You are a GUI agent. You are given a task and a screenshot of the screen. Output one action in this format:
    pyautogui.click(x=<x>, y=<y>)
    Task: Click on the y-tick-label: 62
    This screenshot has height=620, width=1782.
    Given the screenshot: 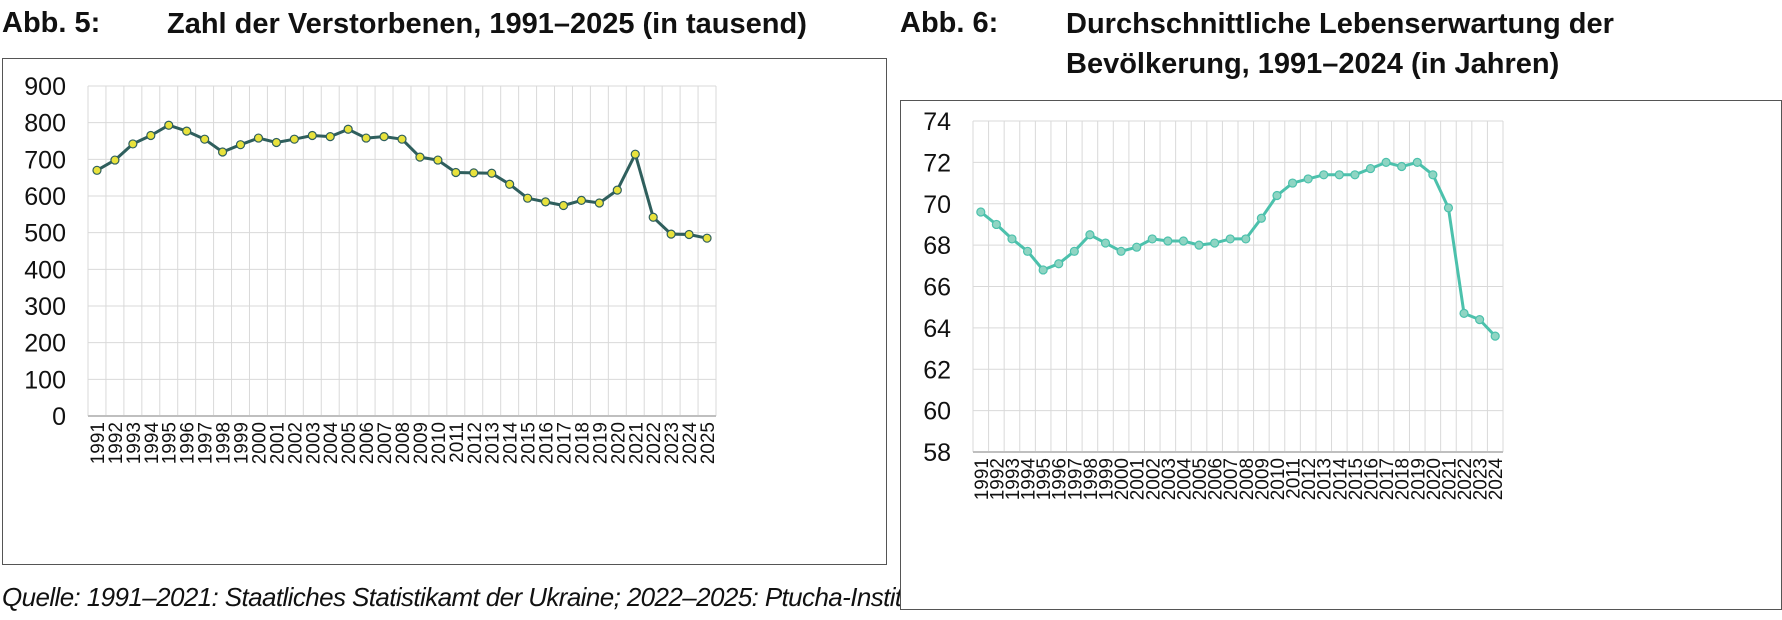 What is the action you would take?
    pyautogui.click(x=937, y=370)
    